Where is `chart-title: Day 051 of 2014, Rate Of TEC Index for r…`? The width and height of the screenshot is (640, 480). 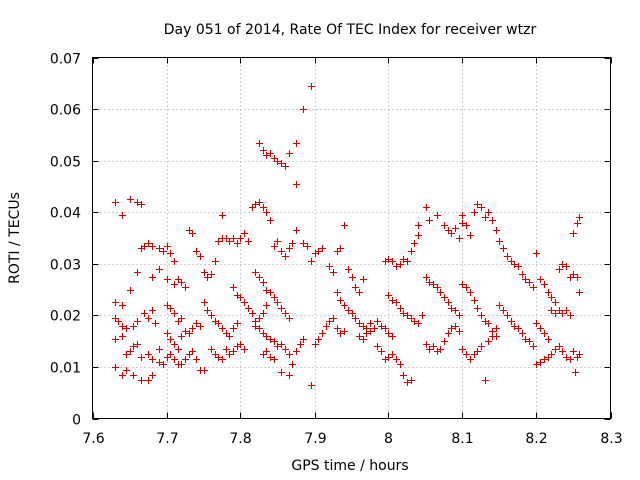
chart-title: Day 051 of 2014, Rate Of TEC Index for r… is located at coordinates (350, 30).